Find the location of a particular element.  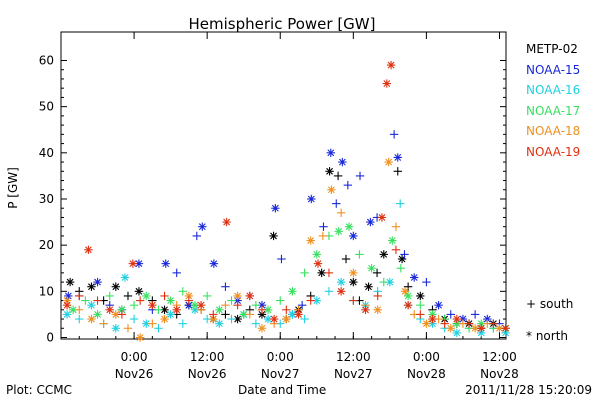

legend-item: METP-02 is located at coordinates (552, 49).